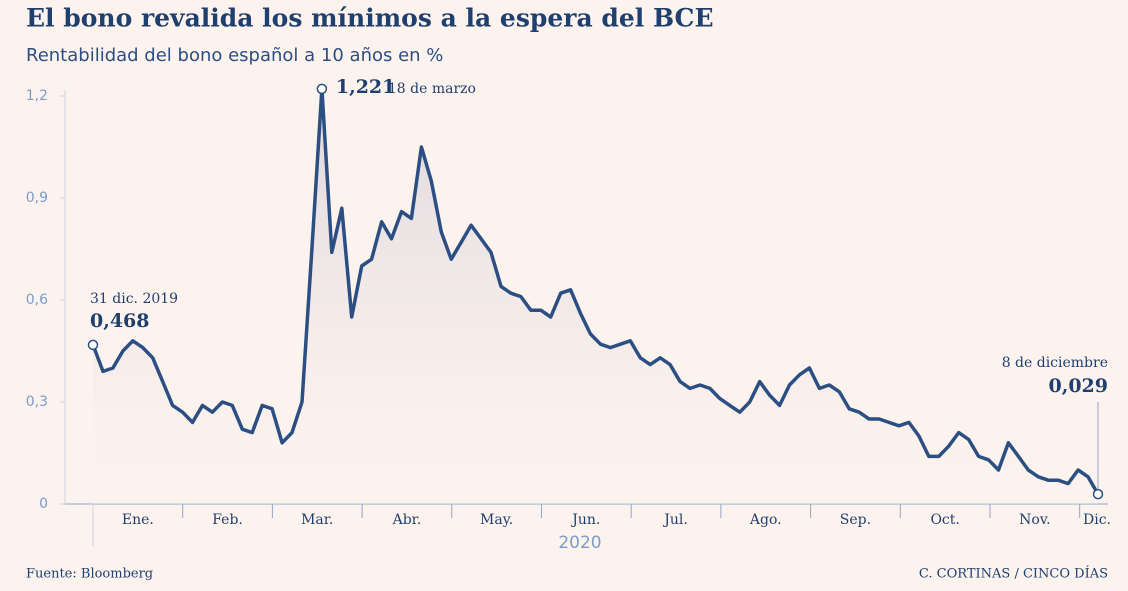 The image size is (1128, 591). What do you see at coordinates (43, 504) in the screenshot?
I see `y-tick-label: 0` at bounding box center [43, 504].